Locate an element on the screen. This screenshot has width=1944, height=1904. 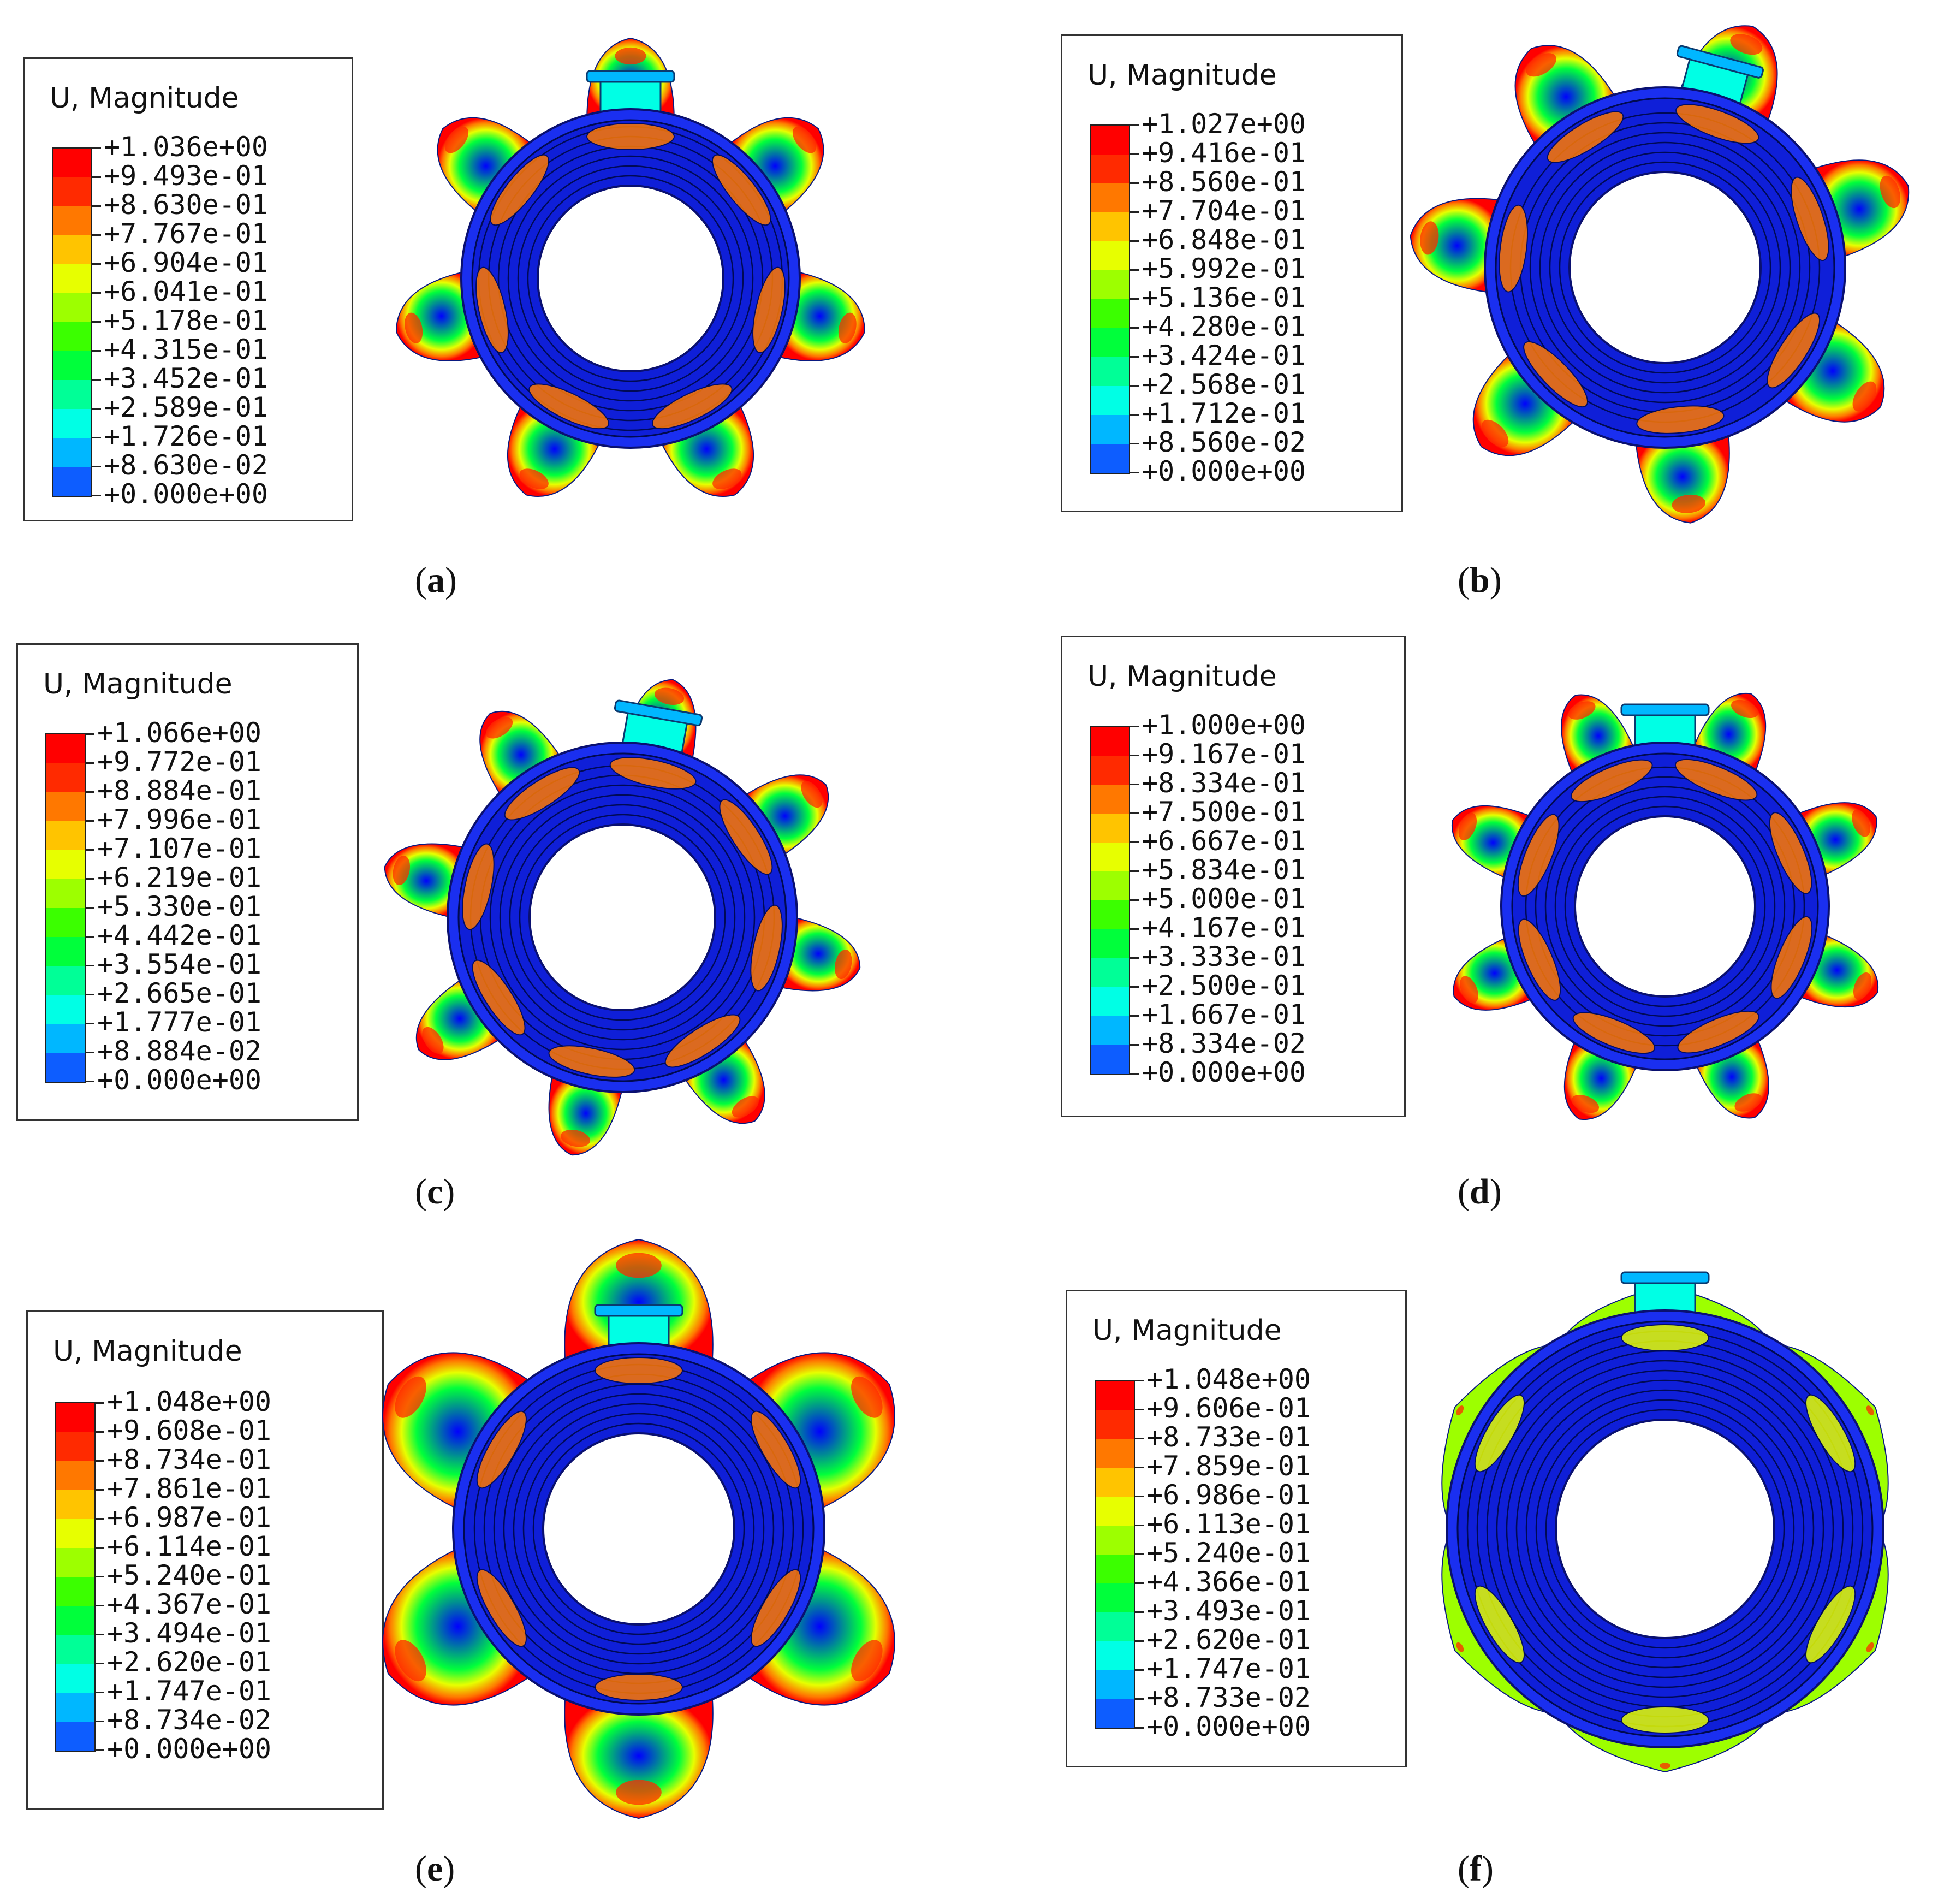
legend-tick-label: +4.167e-01 is located at coordinates (1224, 928).